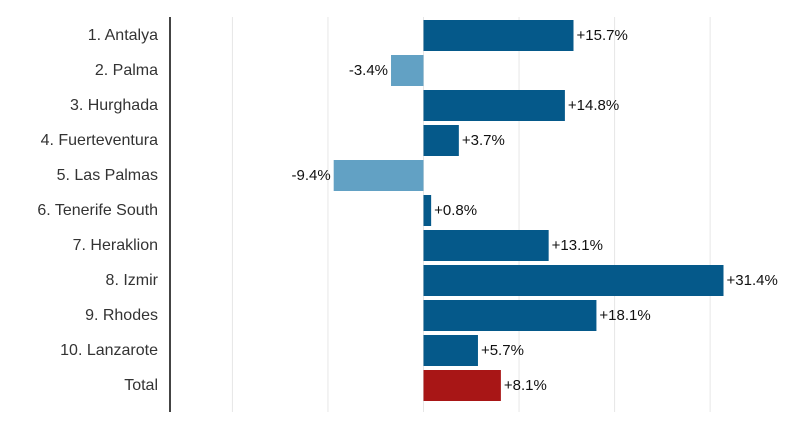  Describe the element at coordinates (577, 245) in the screenshot. I see `value-label-7: +13.1%` at that location.